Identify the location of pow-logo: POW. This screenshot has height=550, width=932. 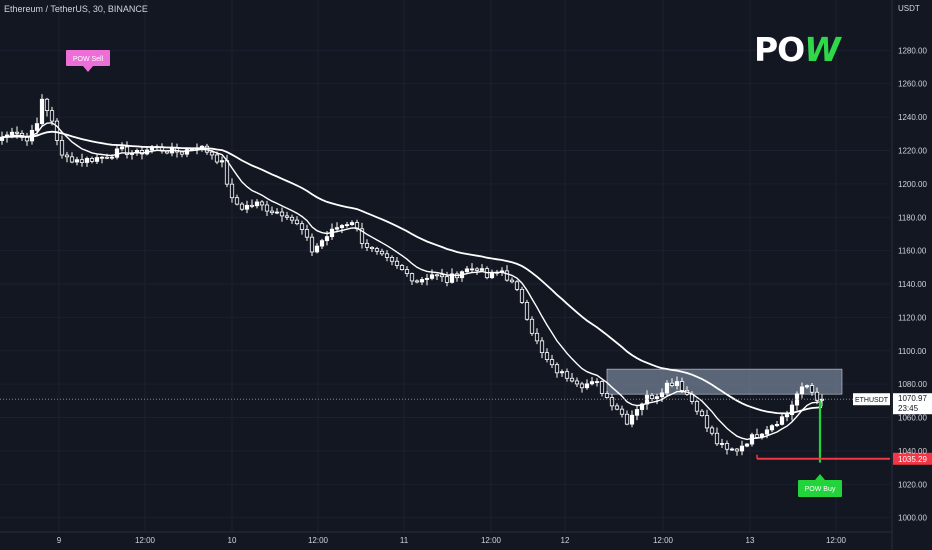
(797, 49).